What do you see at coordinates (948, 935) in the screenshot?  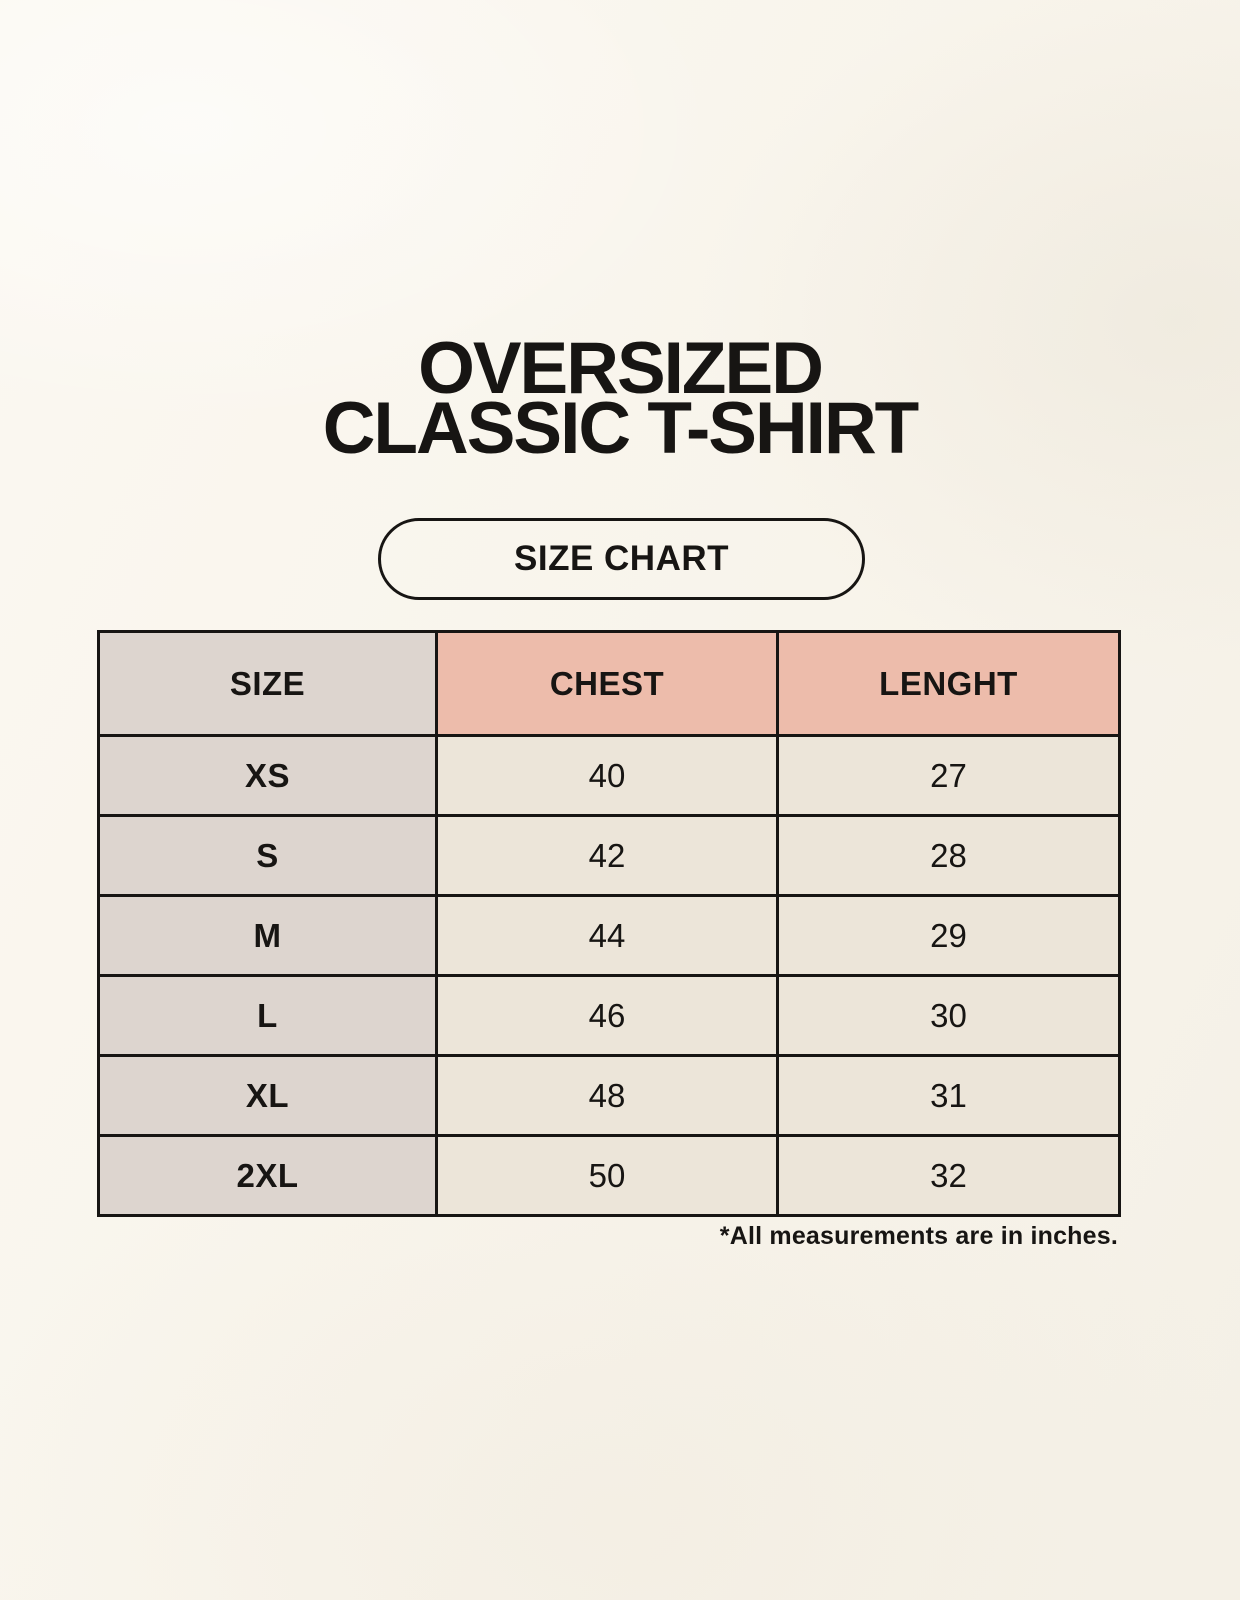 I see `length-cell: 29` at bounding box center [948, 935].